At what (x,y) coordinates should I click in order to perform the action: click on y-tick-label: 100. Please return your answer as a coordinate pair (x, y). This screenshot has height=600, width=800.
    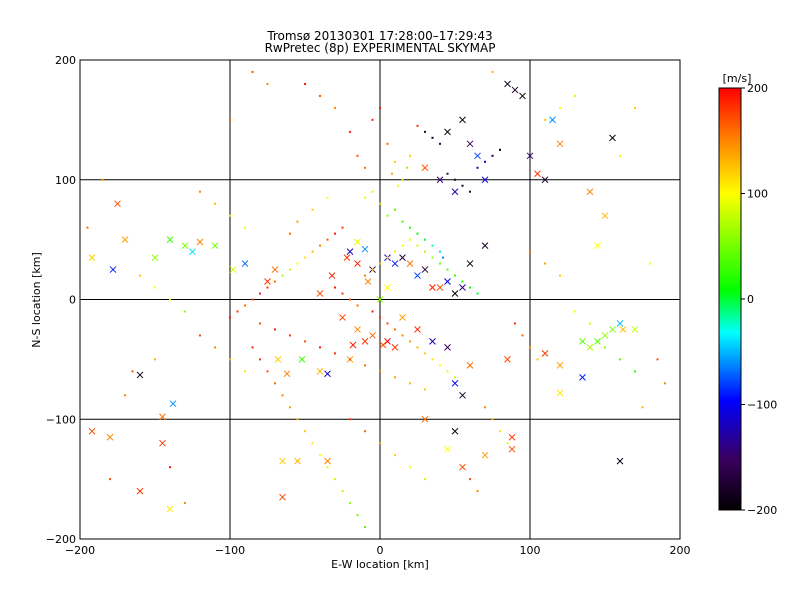
    Looking at the image, I should click on (65, 180).